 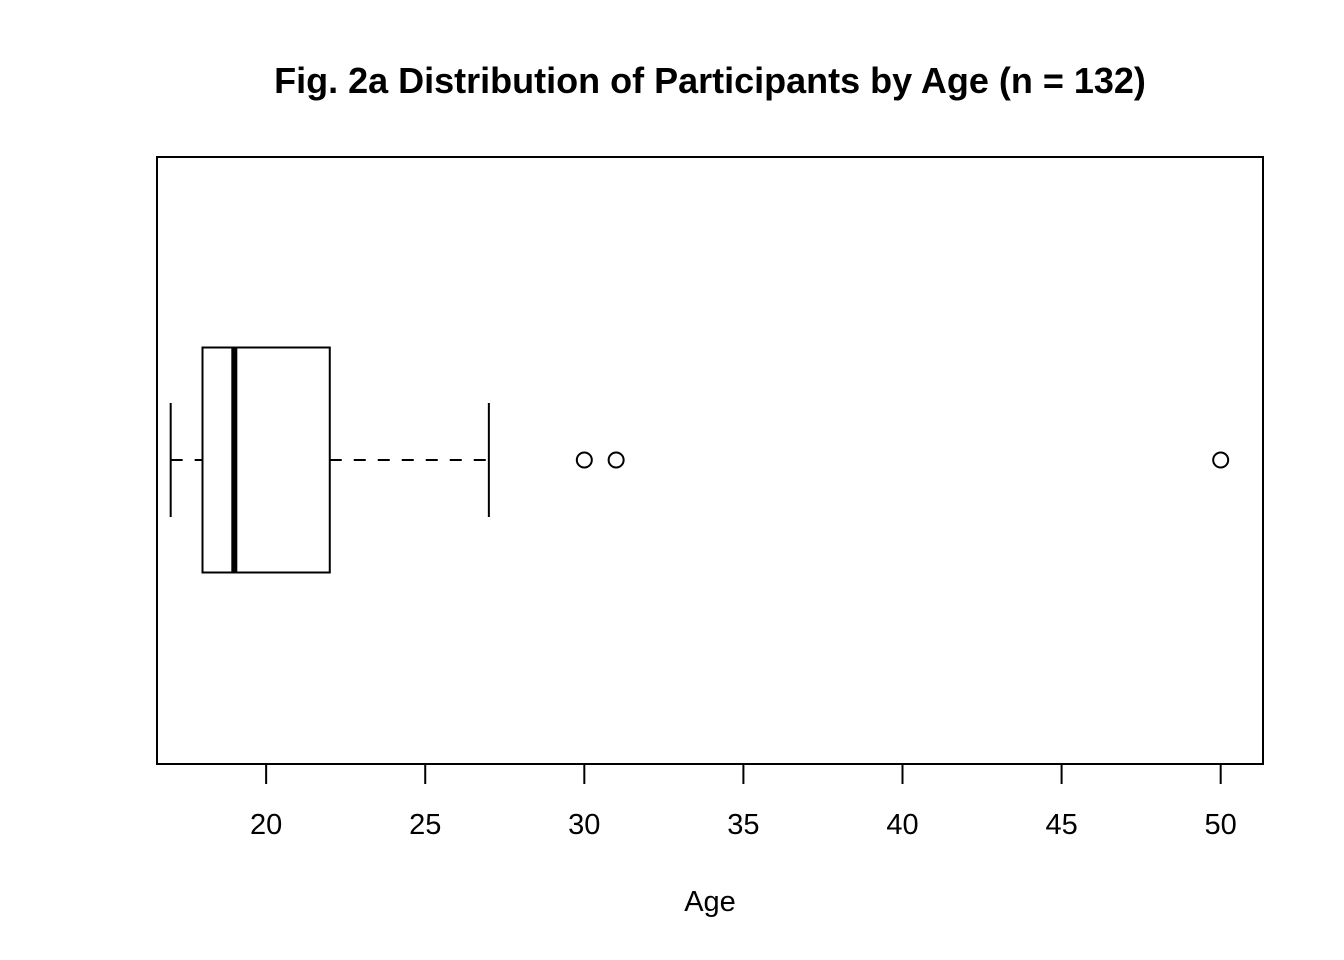 I want to click on x-axis: 20 25 30 35 40 45 50, so click(x=743, y=802).